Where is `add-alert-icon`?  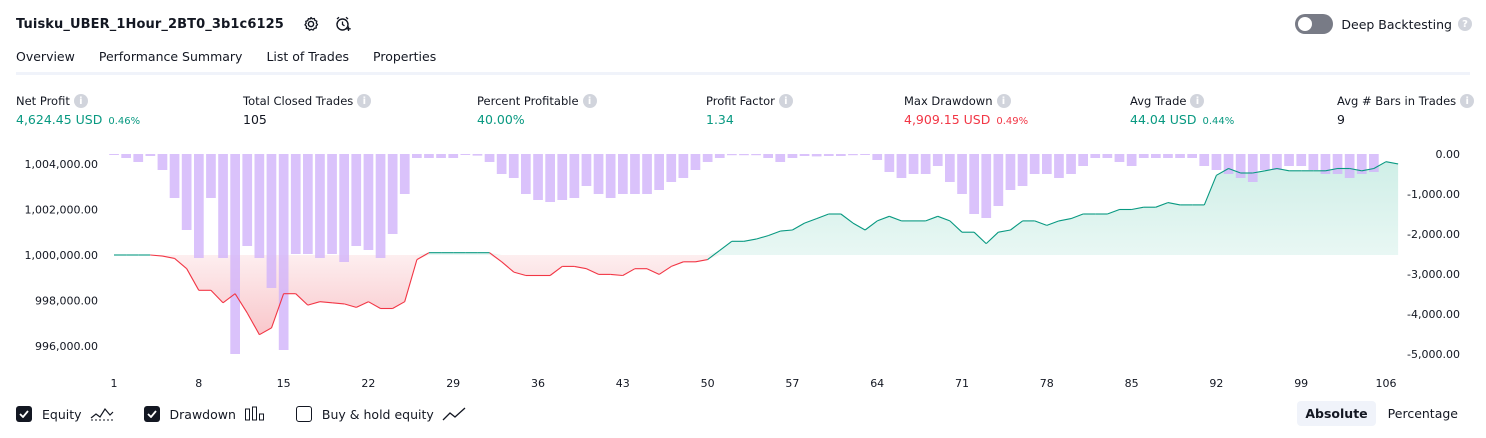
add-alert-icon is located at coordinates (343, 24).